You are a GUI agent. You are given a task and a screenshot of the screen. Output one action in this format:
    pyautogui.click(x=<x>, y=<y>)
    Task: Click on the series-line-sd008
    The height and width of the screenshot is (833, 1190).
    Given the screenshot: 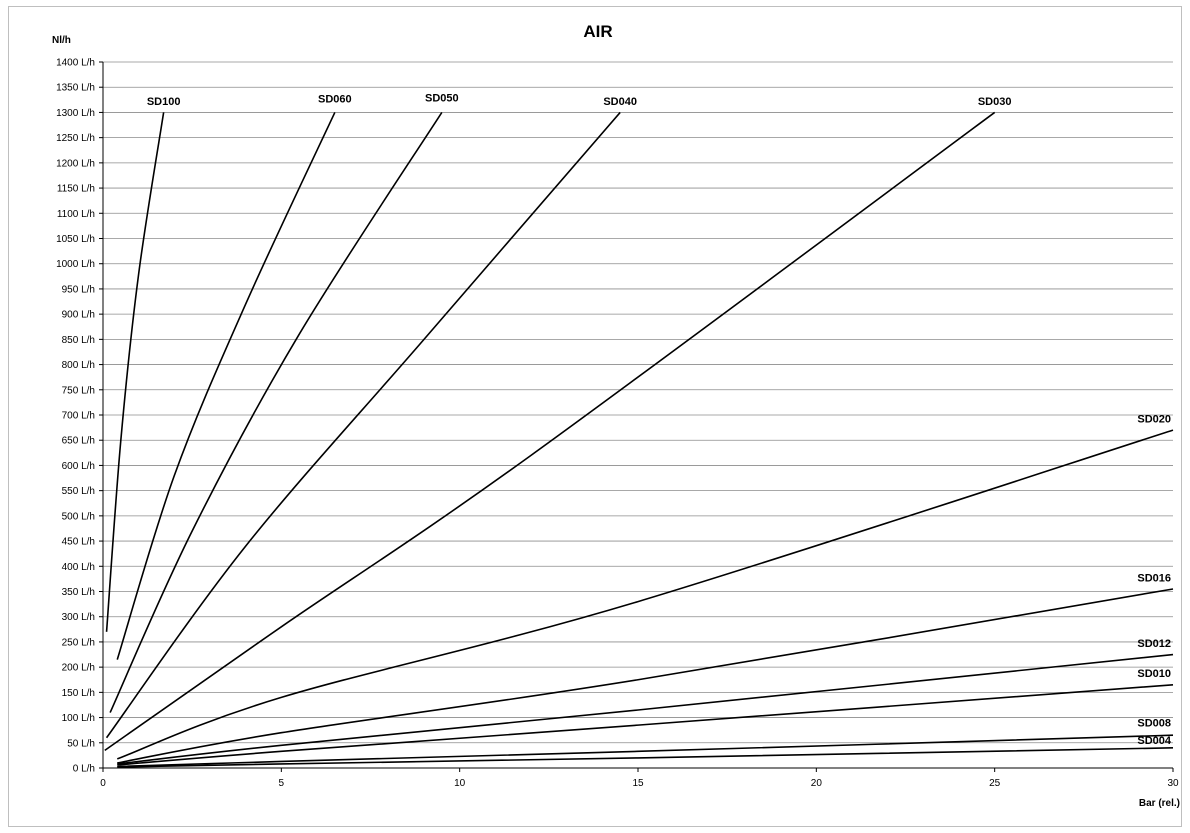 What is the action you would take?
    pyautogui.click(x=645, y=751)
    